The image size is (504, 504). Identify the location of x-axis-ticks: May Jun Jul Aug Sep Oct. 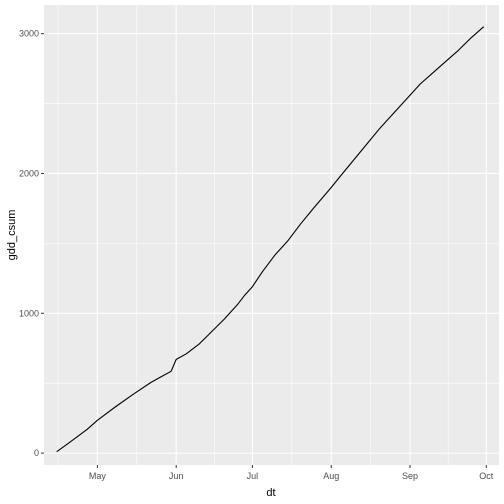
(291, 473).